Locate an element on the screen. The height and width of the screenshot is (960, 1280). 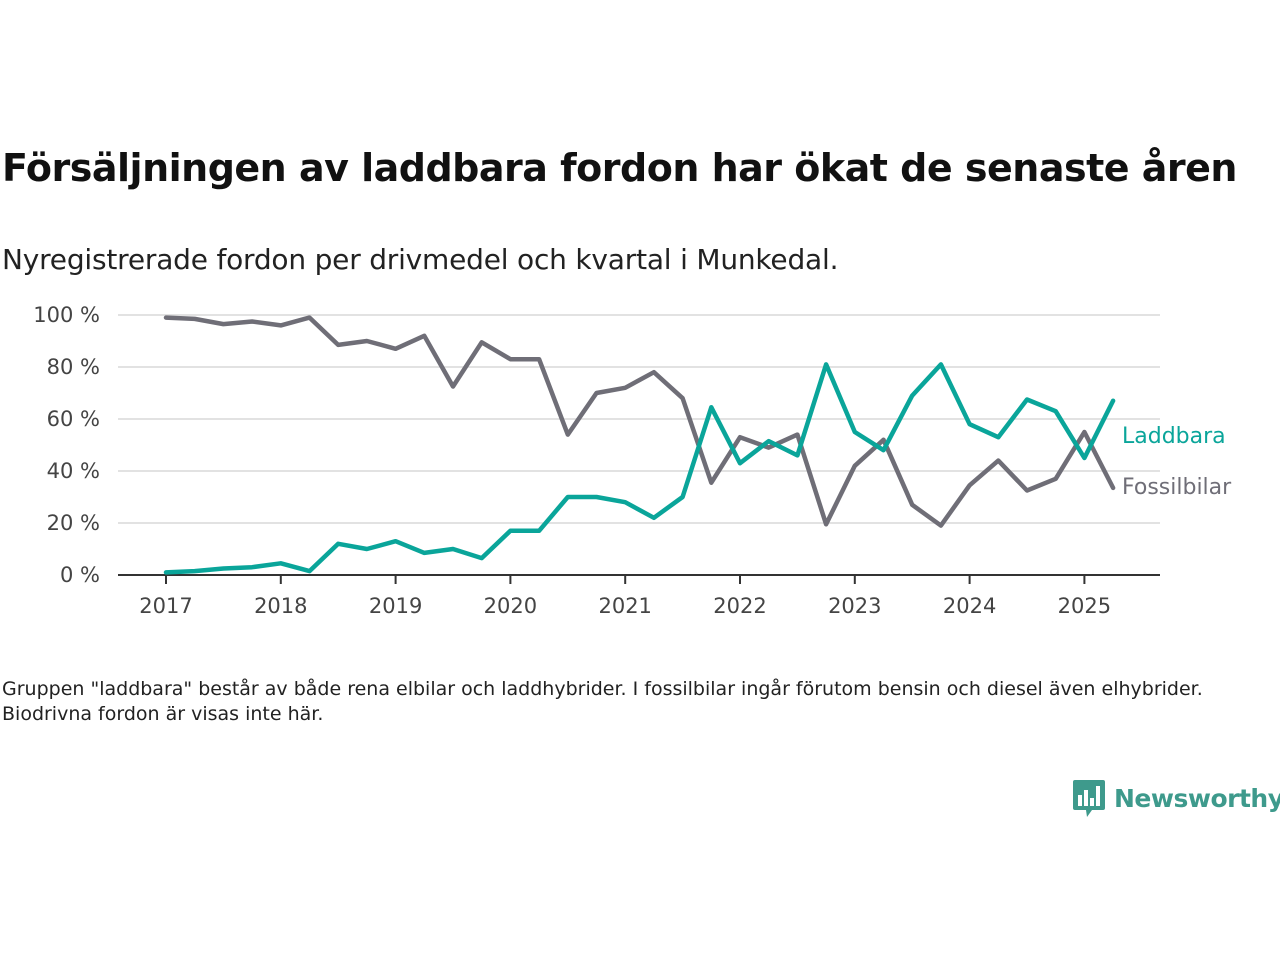
brand-logo: Newsworthy is located at coordinates (1176, 798).